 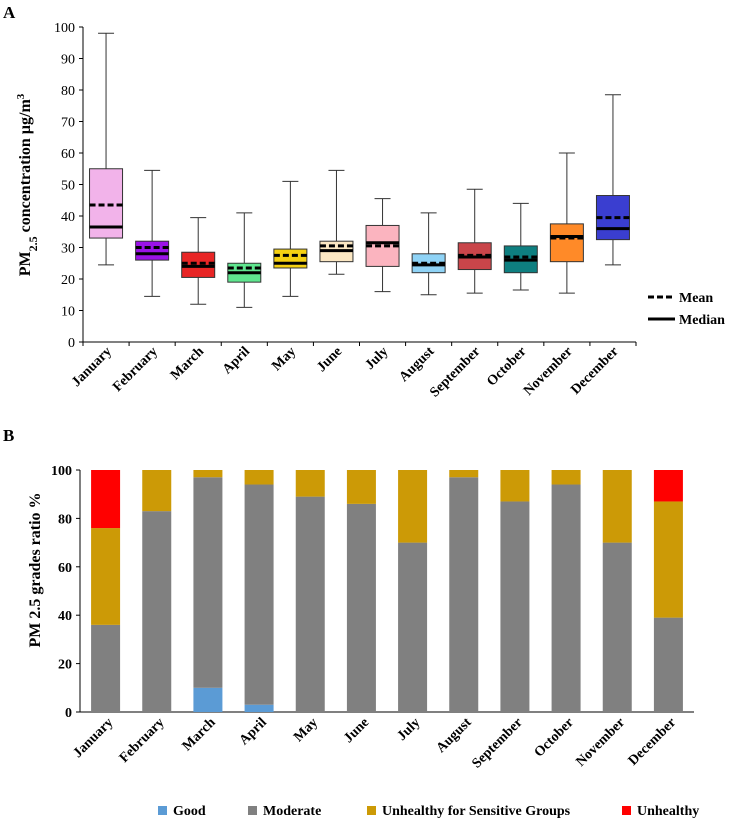 I want to click on legend-label-good: Good, so click(x=189, y=811).